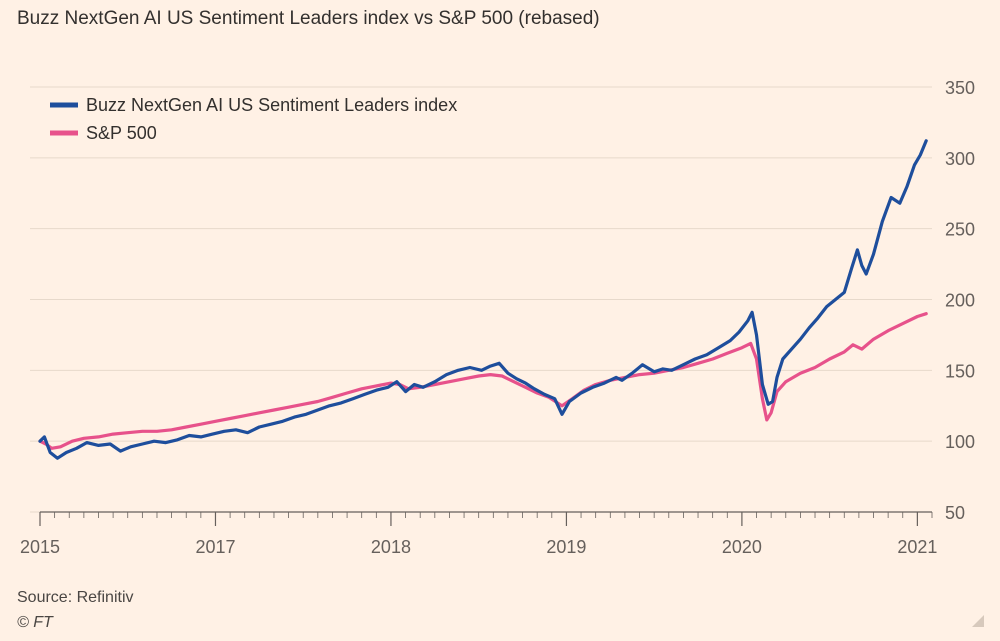 This screenshot has width=1000, height=641. I want to click on legend-label: S&P 500, so click(121, 133).